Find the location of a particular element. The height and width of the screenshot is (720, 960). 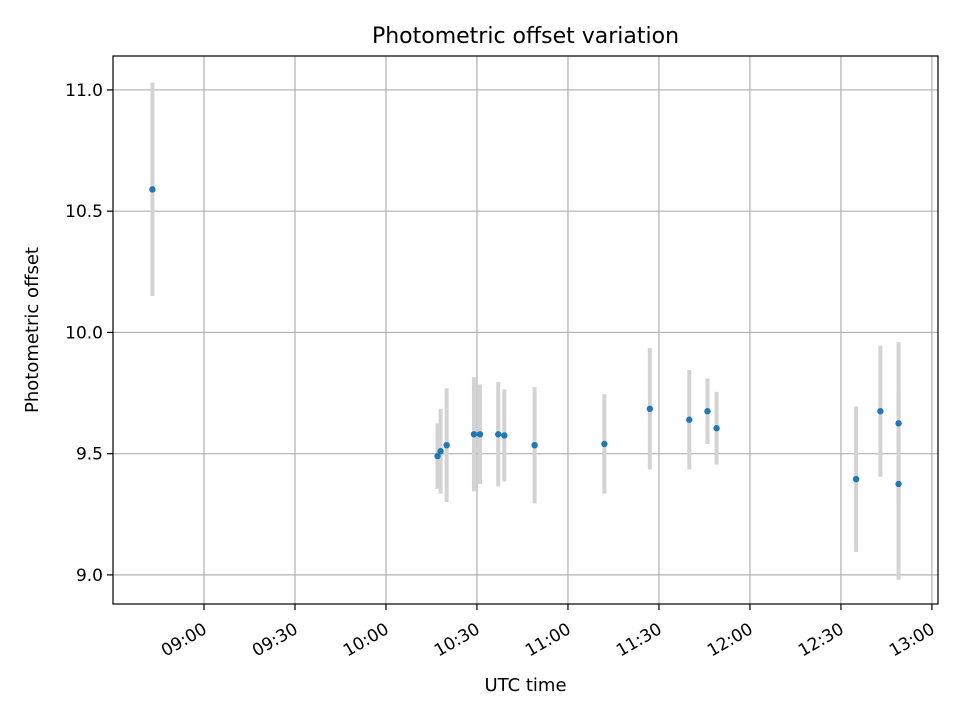

x-tick-label: 10:30 is located at coordinates (457, 640).